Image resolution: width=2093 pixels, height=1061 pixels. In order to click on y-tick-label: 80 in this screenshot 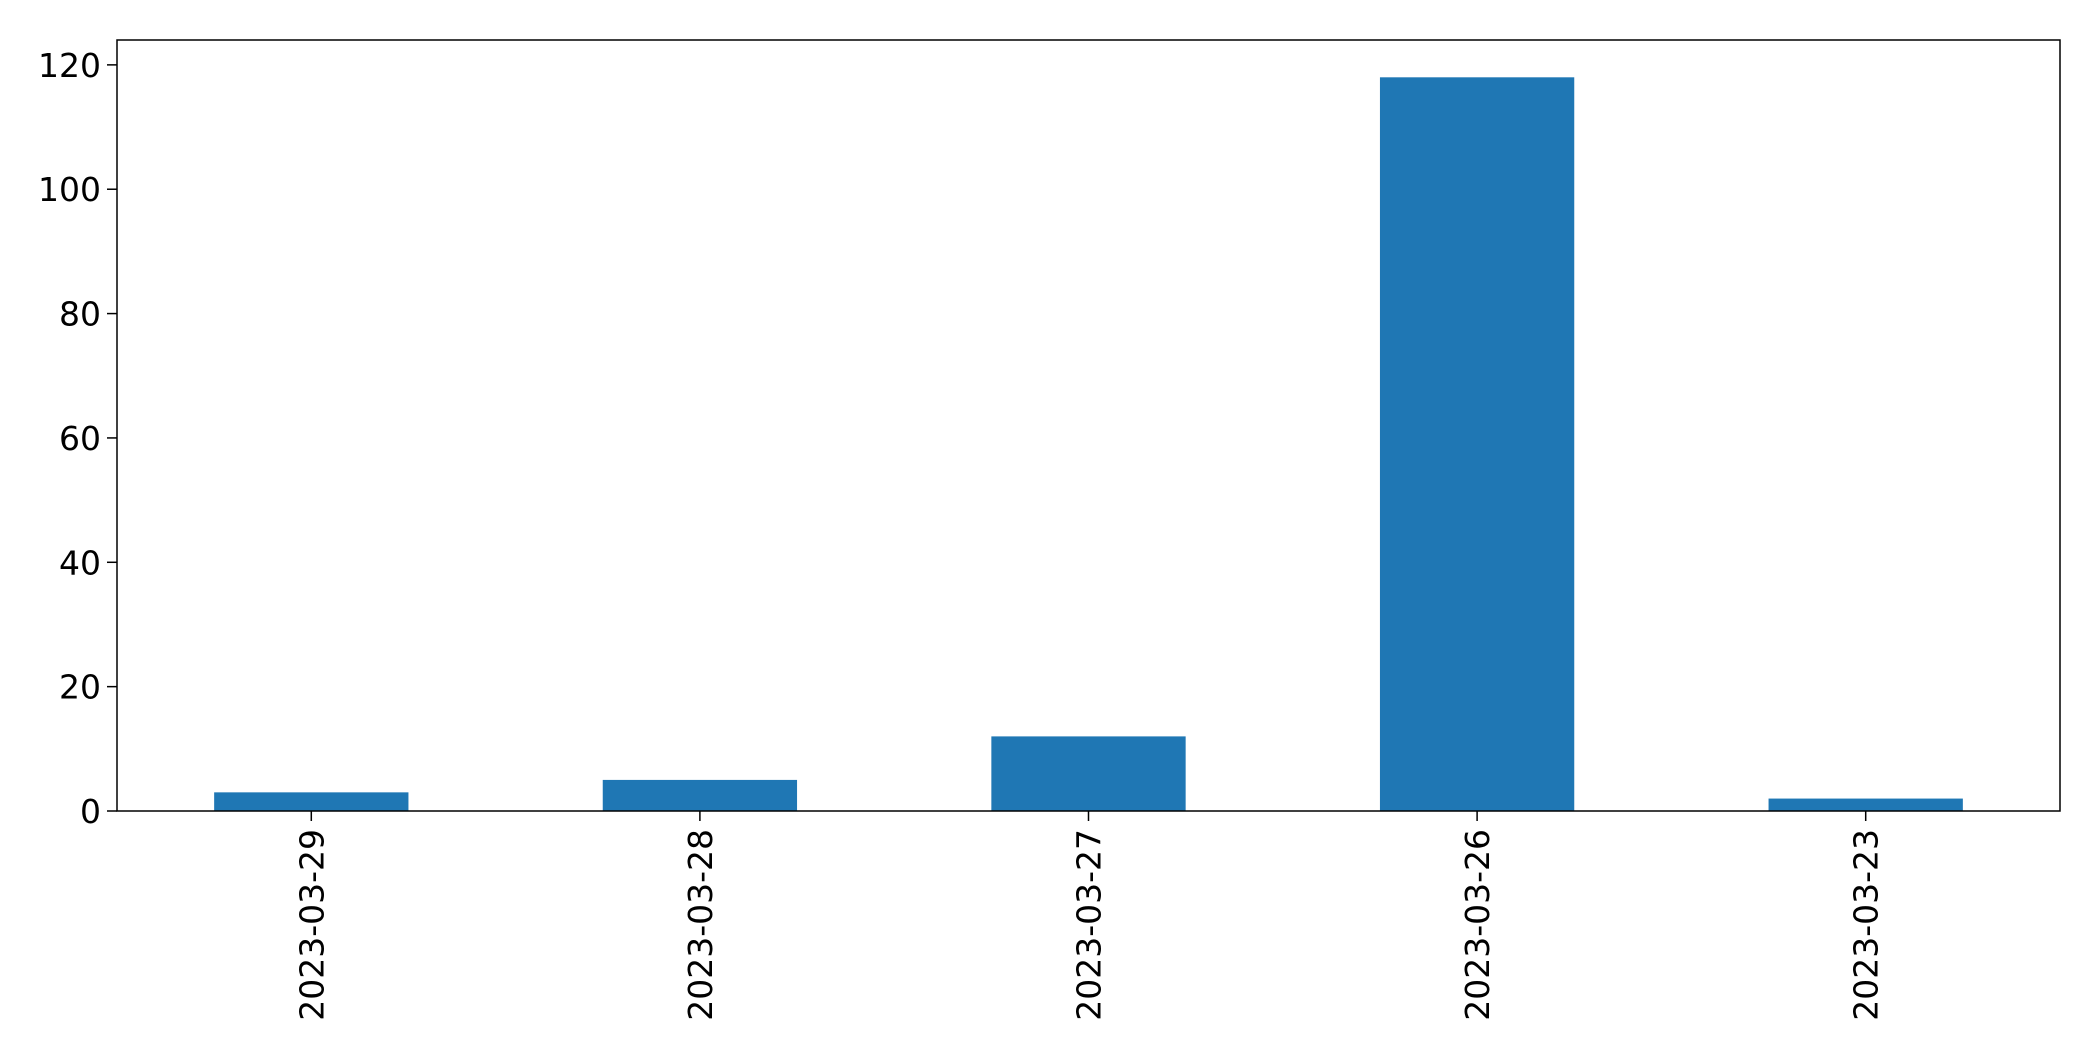, I will do `click(80, 314)`.